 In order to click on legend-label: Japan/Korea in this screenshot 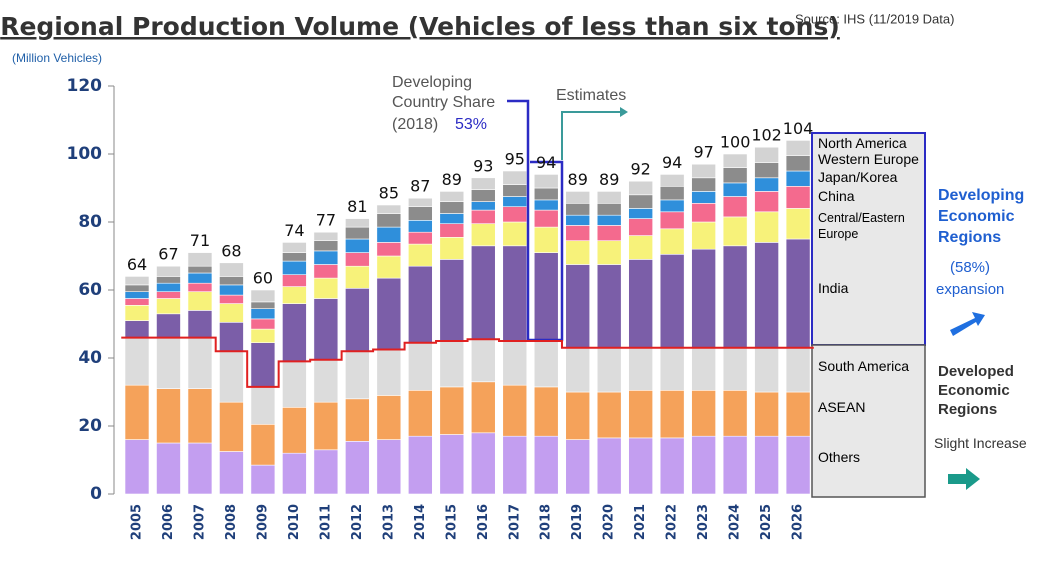, I will do `click(858, 177)`.